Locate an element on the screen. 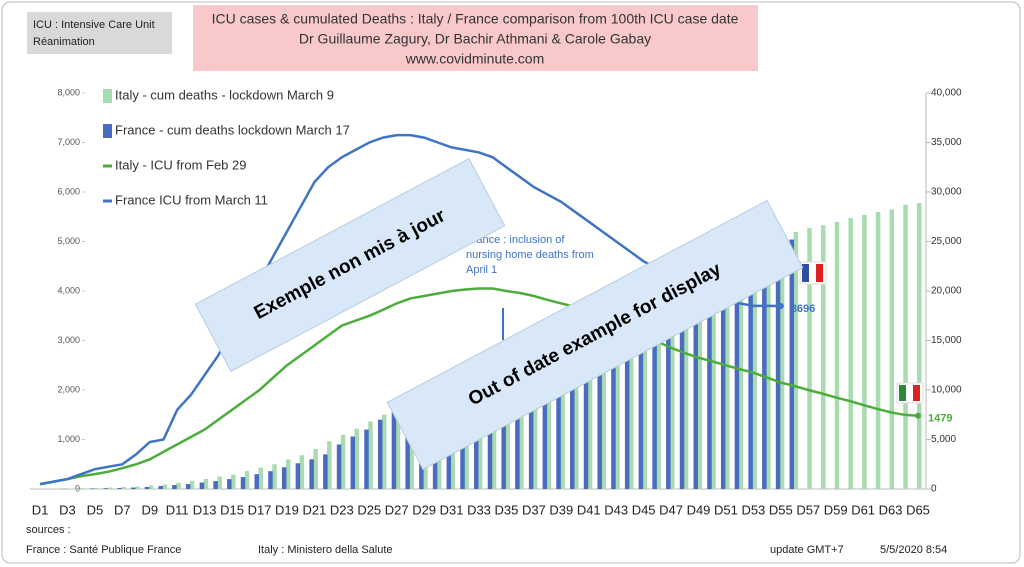 The height and width of the screenshot is (567, 1024). y2-tick-label: 5,000 is located at coordinates (943, 439).